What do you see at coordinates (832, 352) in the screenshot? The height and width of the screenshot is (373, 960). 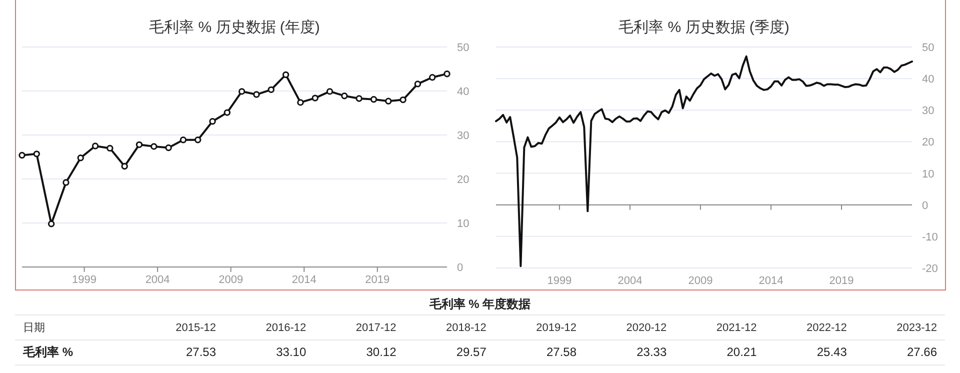 I see `data-label: 25.43` at bounding box center [832, 352].